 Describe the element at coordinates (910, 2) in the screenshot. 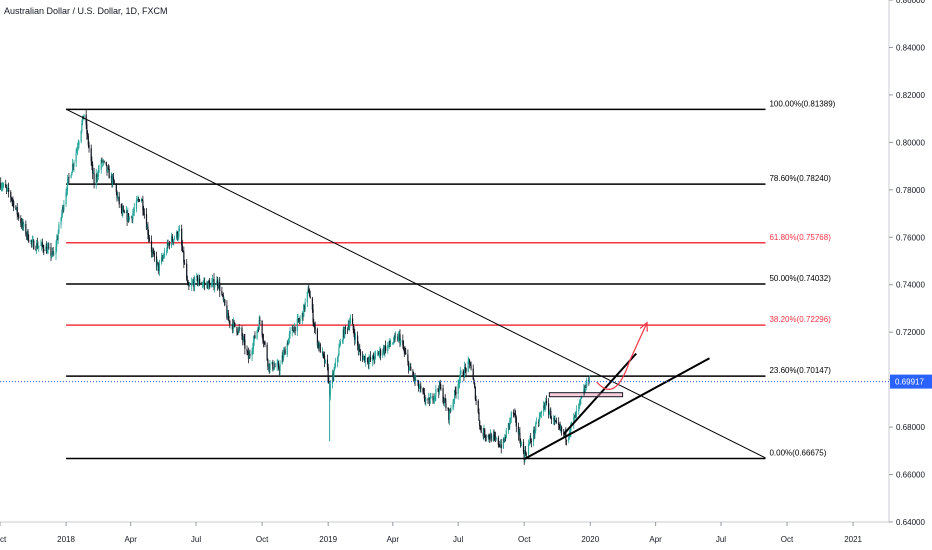

I see `y-tick-label: 0.86000` at that location.